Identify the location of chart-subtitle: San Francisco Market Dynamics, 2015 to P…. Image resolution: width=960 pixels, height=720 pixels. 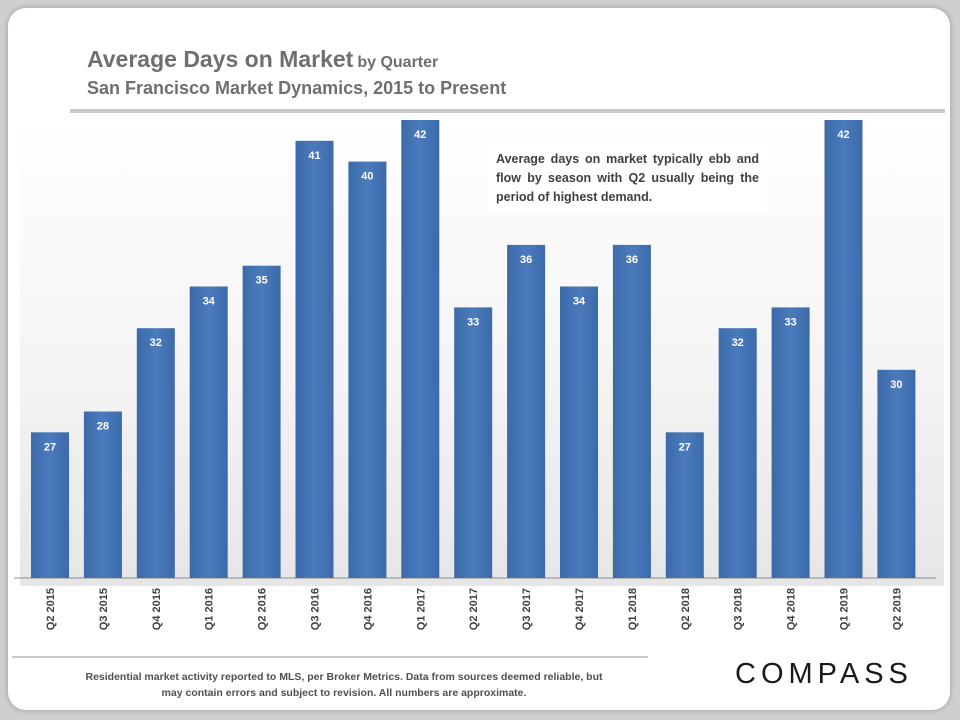
(297, 88).